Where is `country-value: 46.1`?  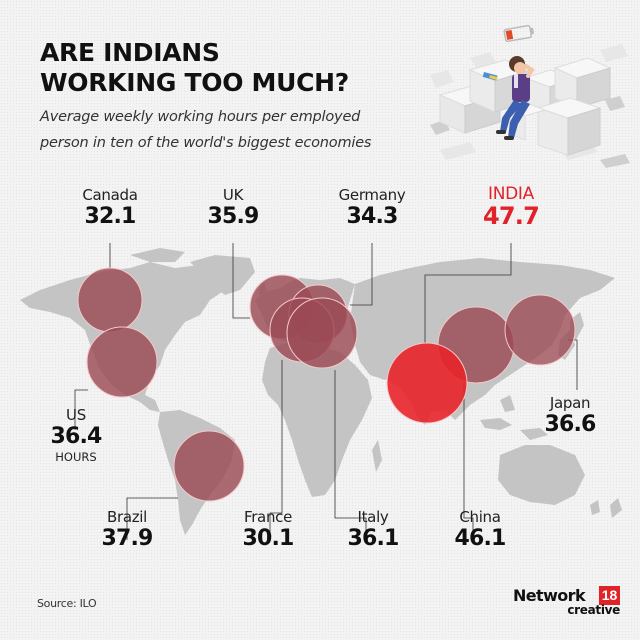
country-value: 46.1 is located at coordinates (480, 538).